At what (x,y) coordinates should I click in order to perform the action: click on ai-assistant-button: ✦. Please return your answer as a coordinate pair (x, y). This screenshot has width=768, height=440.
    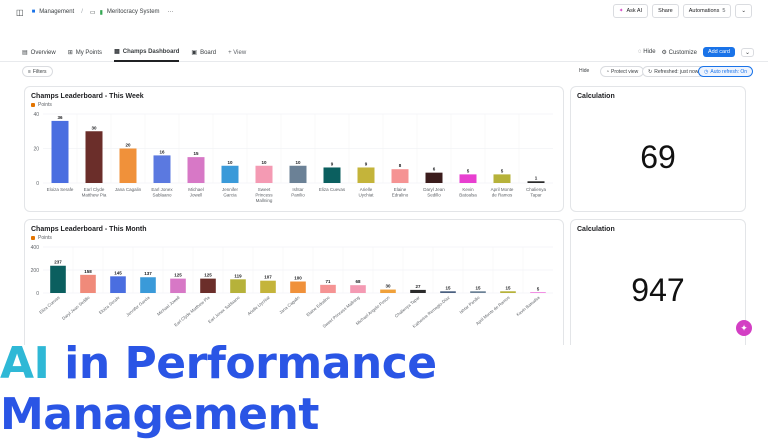
    Looking at the image, I should click on (744, 328).